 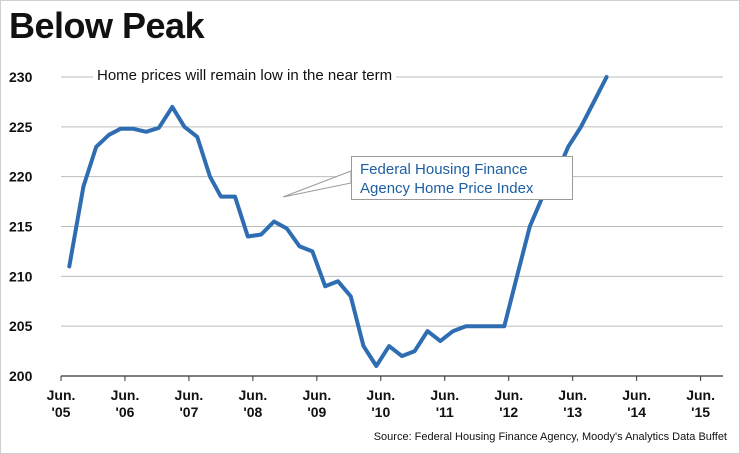 I want to click on y-tick-label: 225, so click(x=21, y=127).